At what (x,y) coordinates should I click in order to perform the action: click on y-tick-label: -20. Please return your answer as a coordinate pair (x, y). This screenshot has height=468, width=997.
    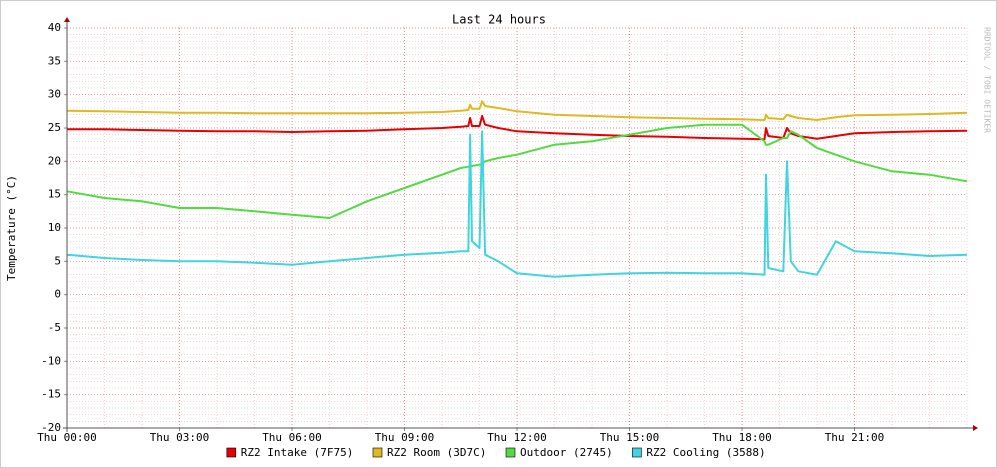
    Looking at the image, I should click on (51, 427).